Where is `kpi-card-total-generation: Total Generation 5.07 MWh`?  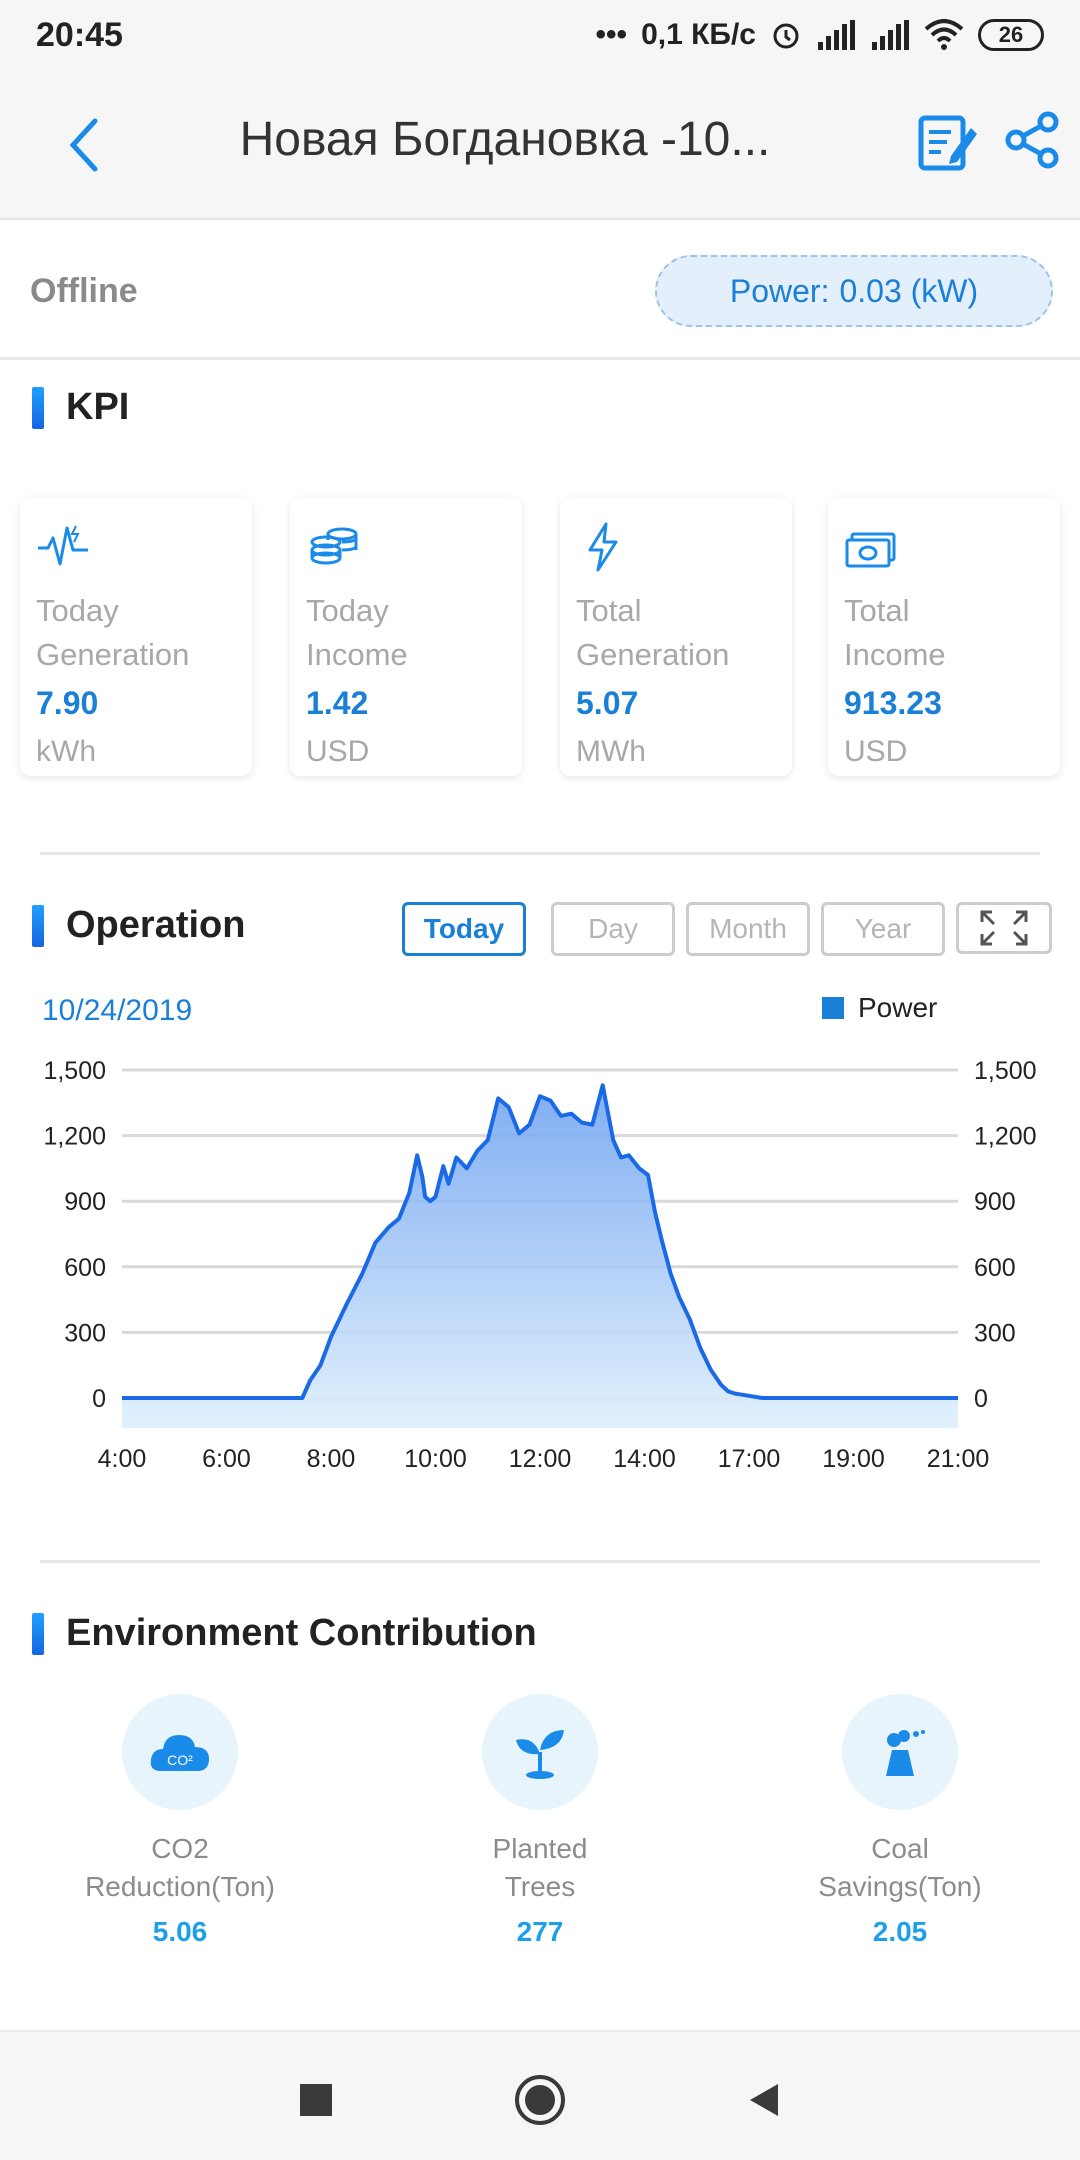 kpi-card-total-generation: Total Generation 5.07 MWh is located at coordinates (676, 637).